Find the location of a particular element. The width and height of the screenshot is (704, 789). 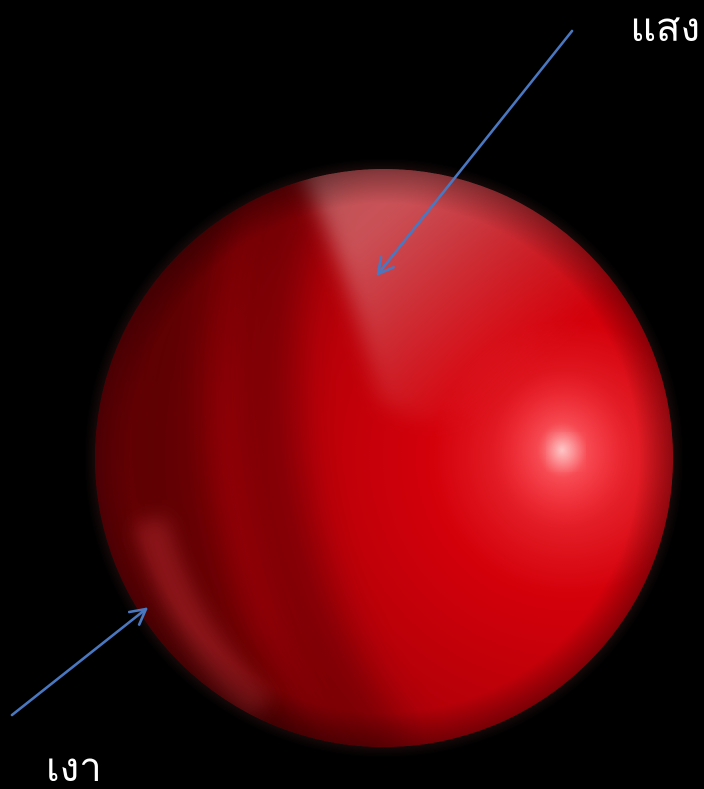

shadow-arrow is located at coordinates (79, 662).